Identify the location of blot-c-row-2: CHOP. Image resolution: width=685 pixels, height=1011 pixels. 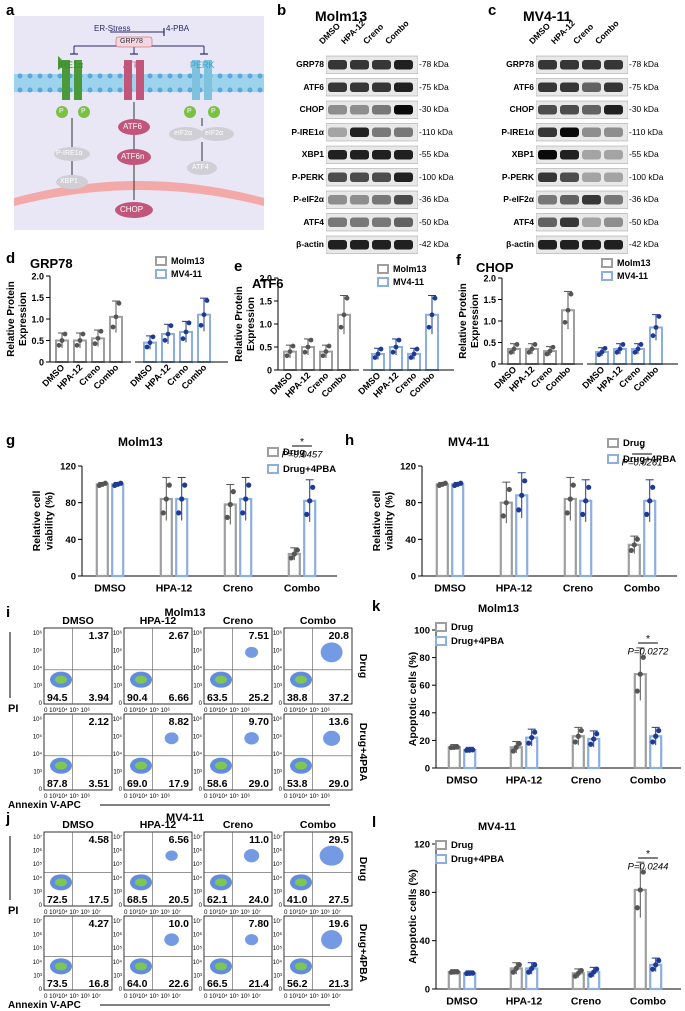
(521, 109).